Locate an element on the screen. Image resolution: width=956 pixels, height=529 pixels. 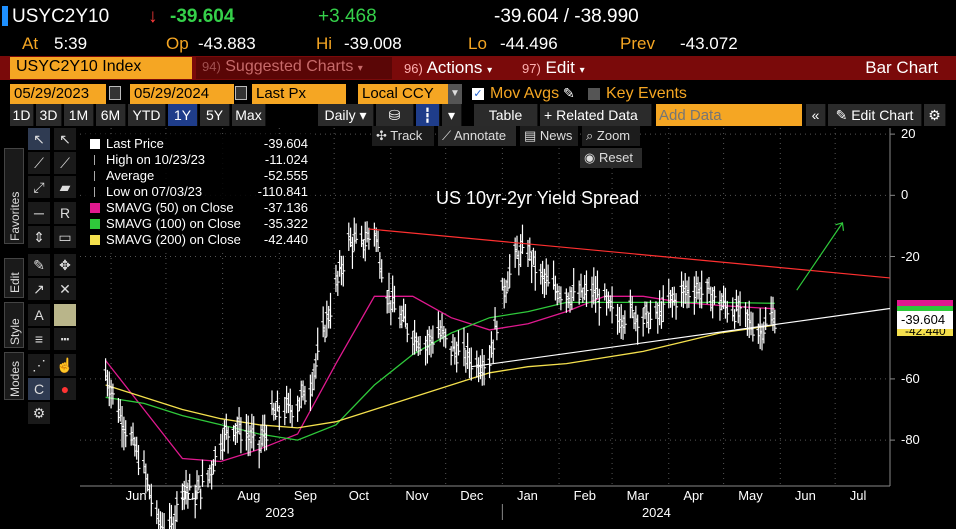
period-button-1y: 1Y is located at coordinates (183, 115).